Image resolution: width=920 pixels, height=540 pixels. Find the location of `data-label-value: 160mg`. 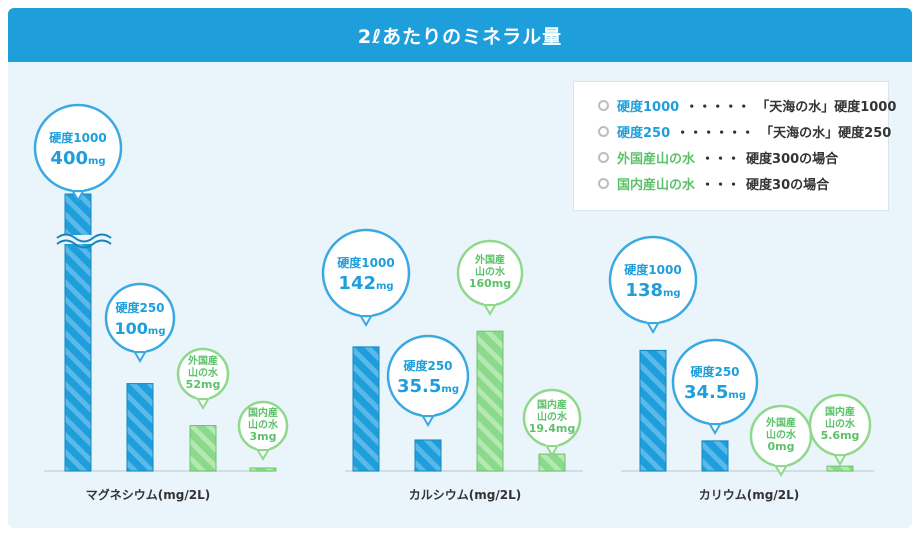

data-label-value: 160mg is located at coordinates (490, 283).